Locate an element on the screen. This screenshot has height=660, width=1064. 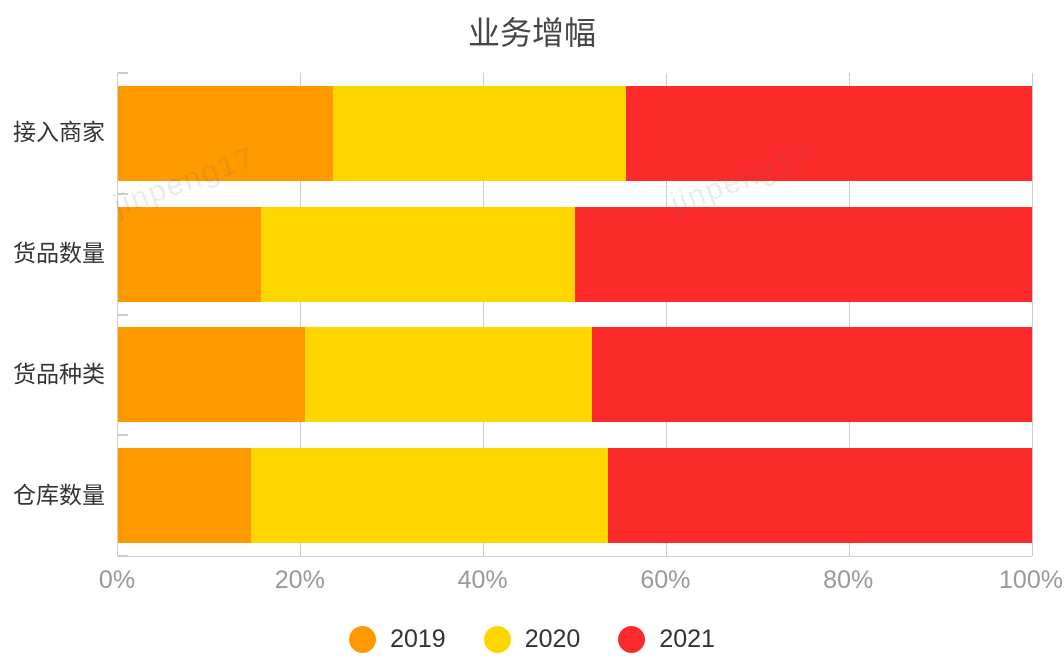
legend-item-2020: 2020 is located at coordinates (532, 639).